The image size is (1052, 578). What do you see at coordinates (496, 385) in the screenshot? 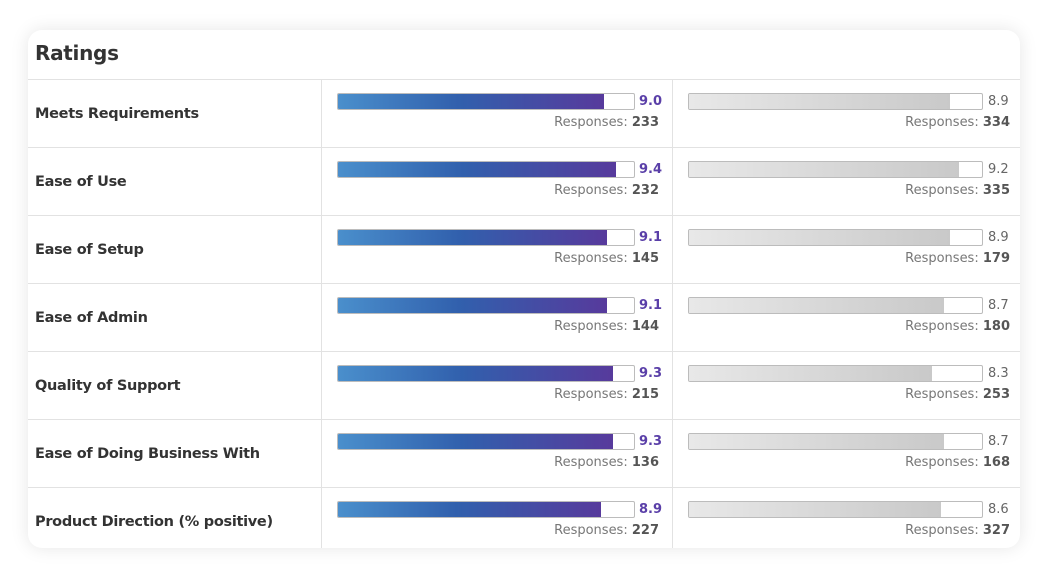
I see `primary-rating-cell: 9.3 Responses: 215` at bounding box center [496, 385].